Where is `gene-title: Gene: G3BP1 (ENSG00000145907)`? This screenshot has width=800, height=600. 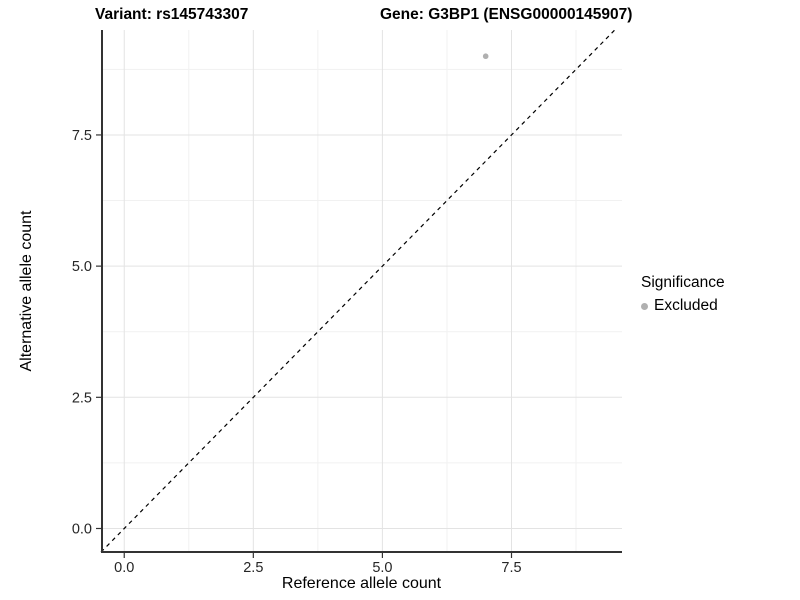 gene-title: Gene: G3BP1 (ENSG00000145907) is located at coordinates (506, 14).